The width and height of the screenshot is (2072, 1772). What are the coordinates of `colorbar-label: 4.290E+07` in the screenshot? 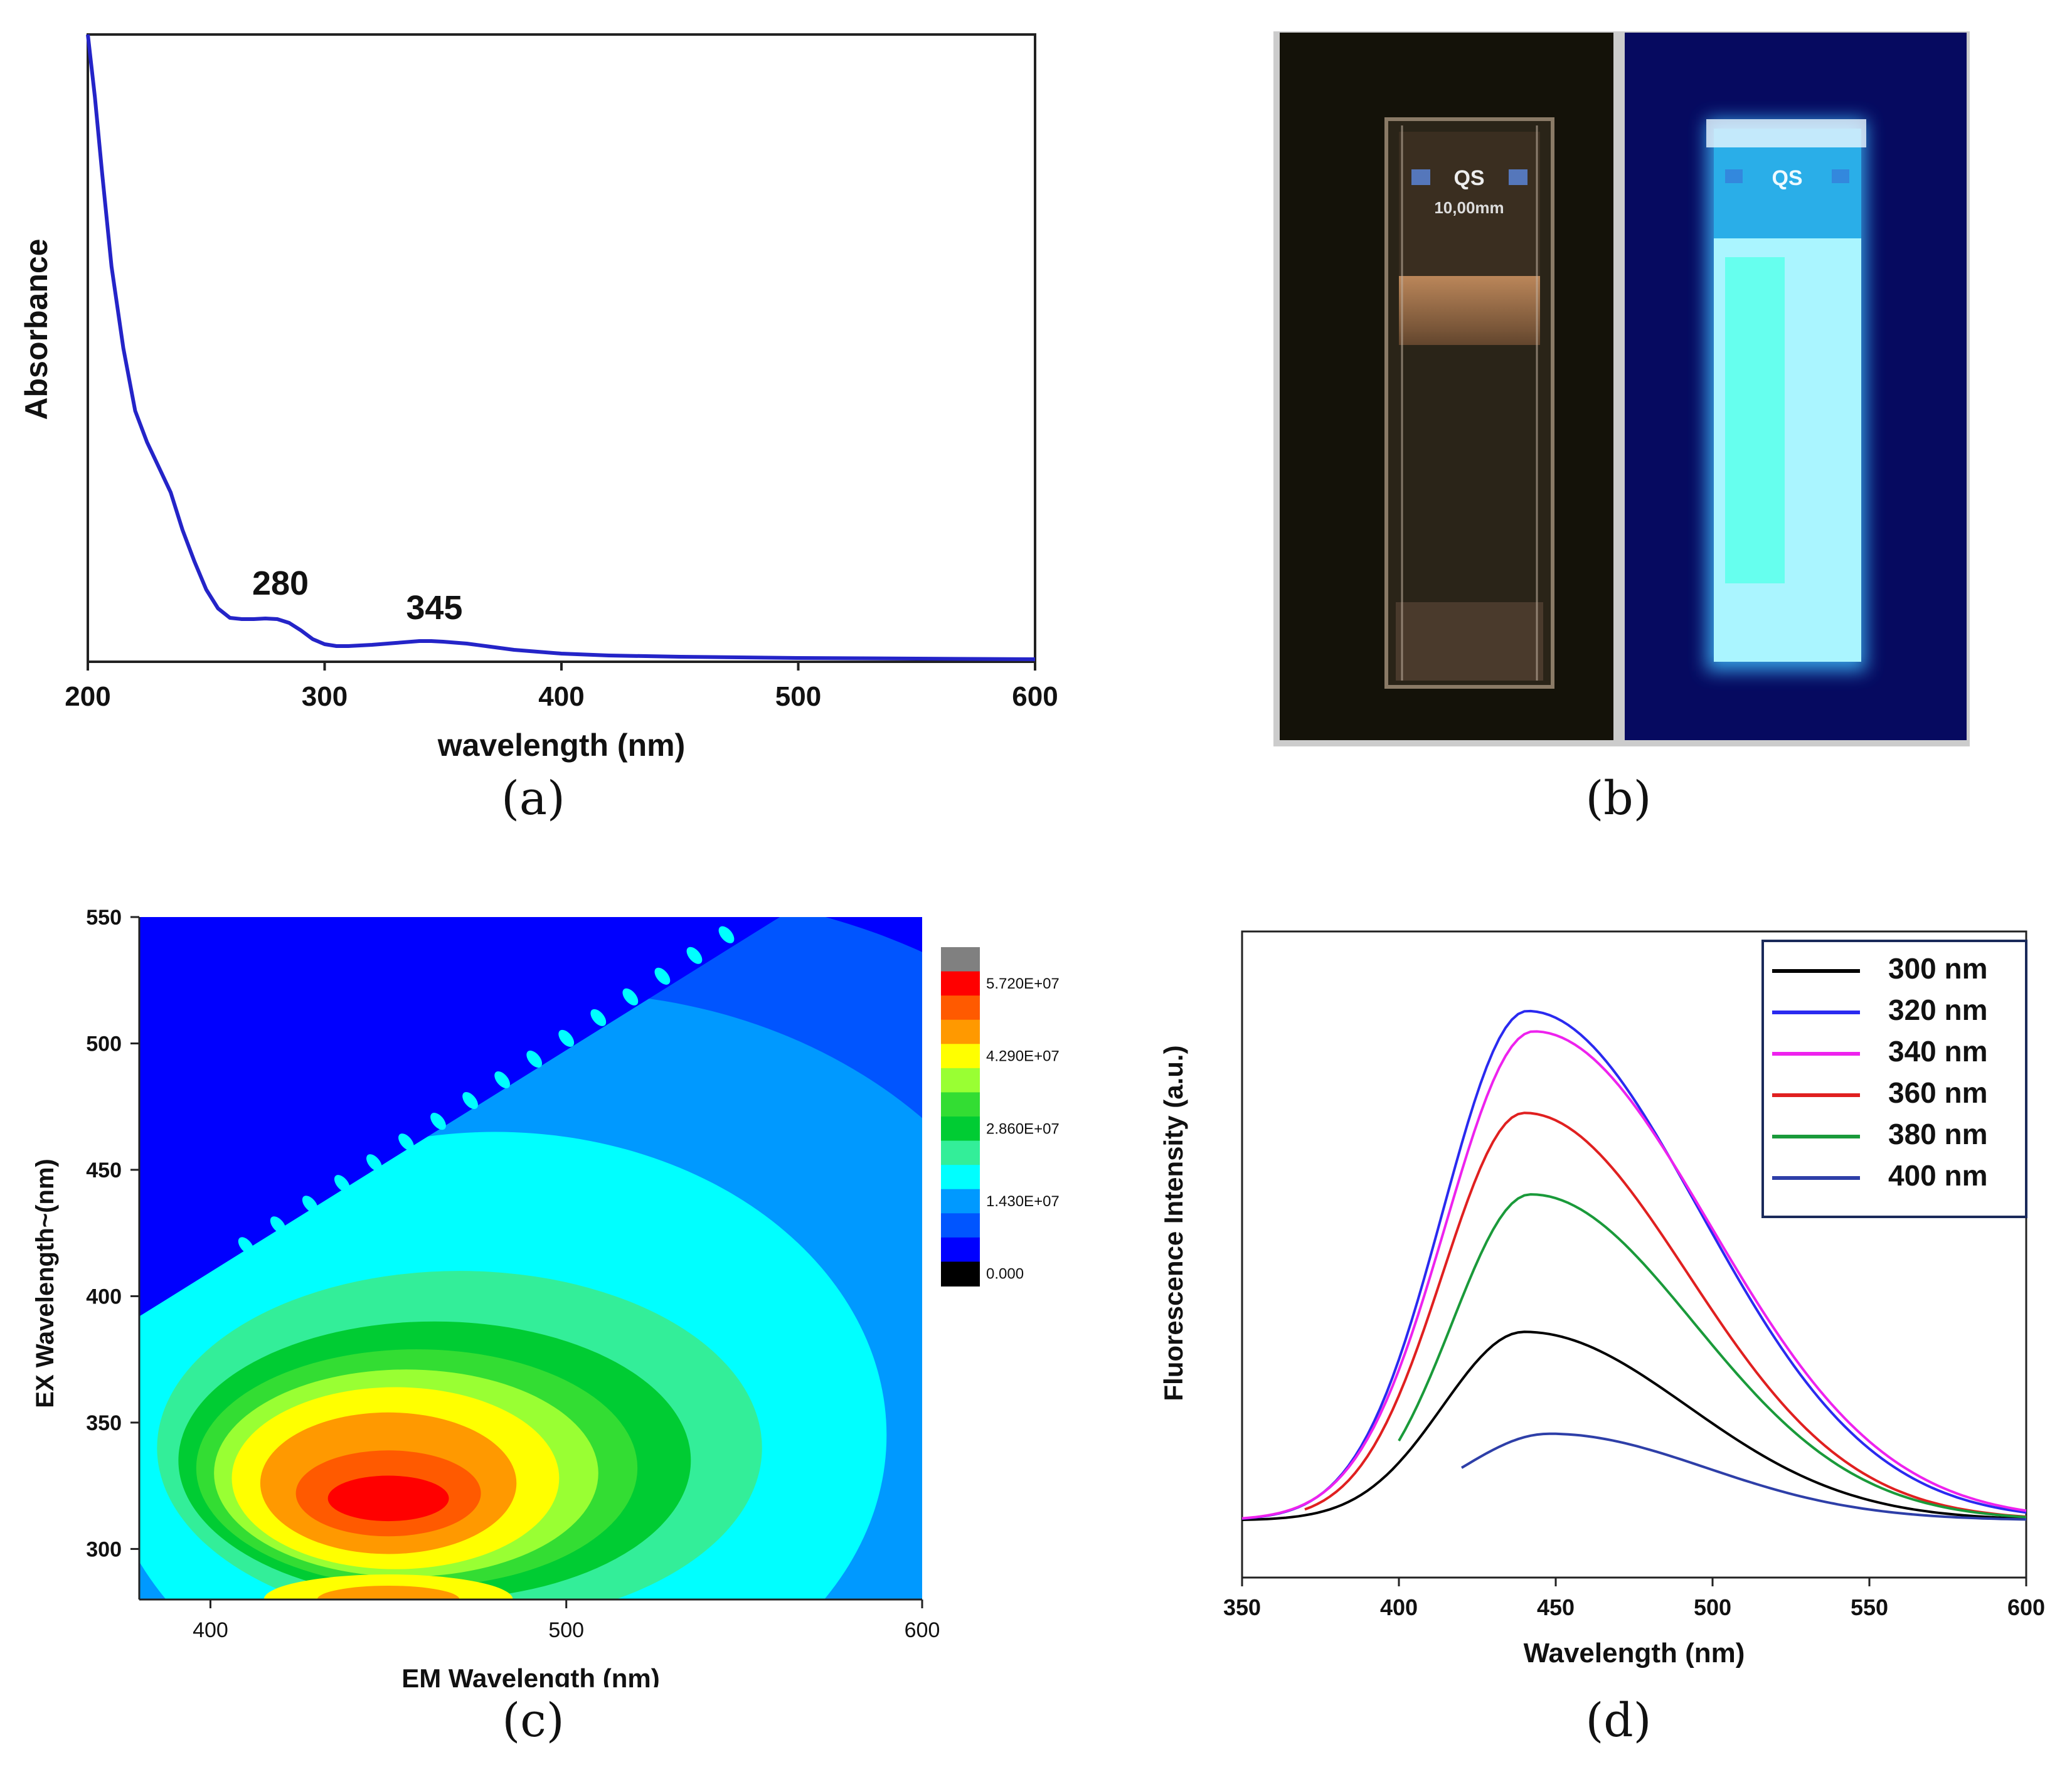 It's located at (1023, 1057).